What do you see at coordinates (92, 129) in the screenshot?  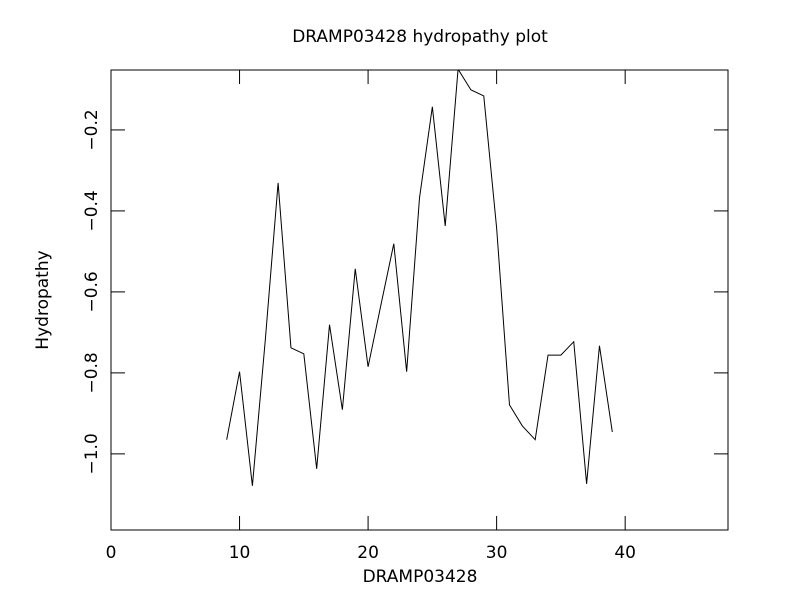 I see `y-tick-label: −0.2` at bounding box center [92, 129].